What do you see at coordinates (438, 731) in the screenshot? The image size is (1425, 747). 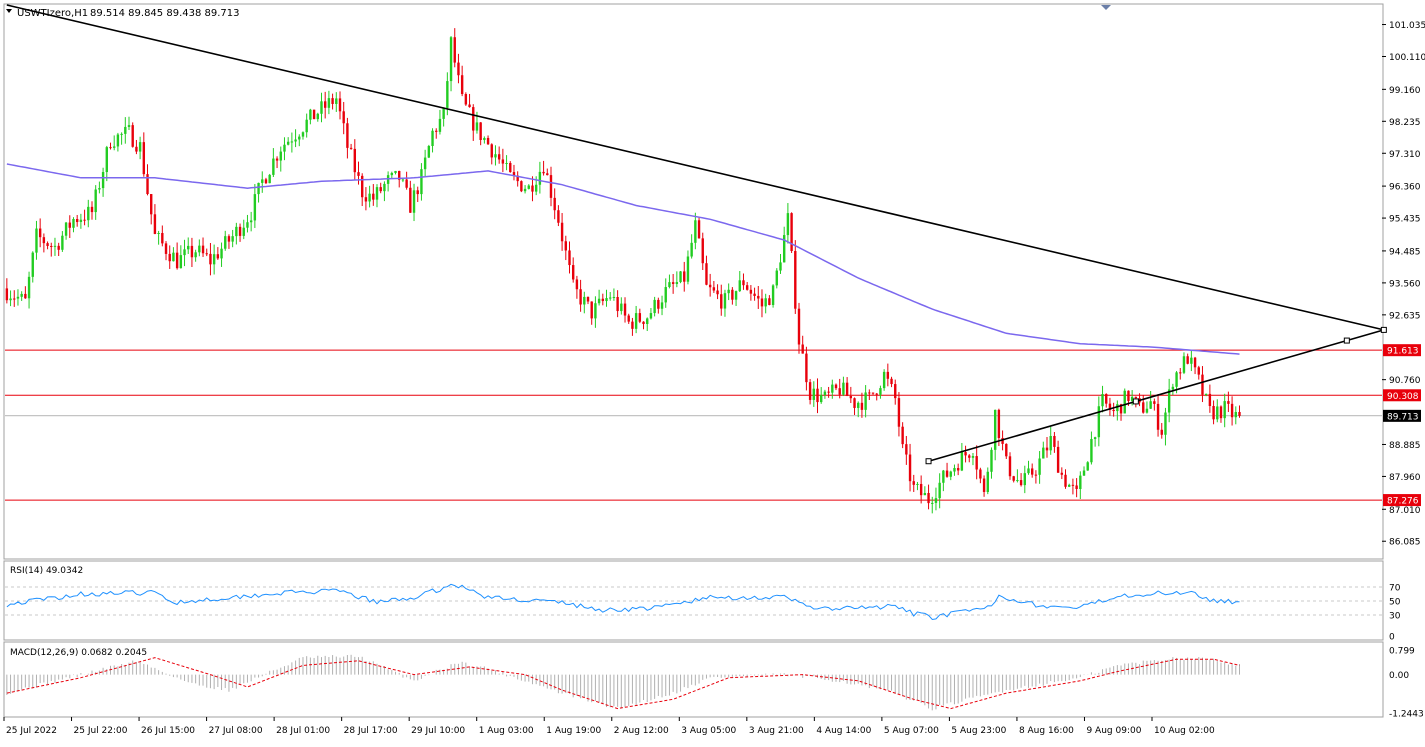 I see `time-tick-label: 29 Jul 10:00` at bounding box center [438, 731].